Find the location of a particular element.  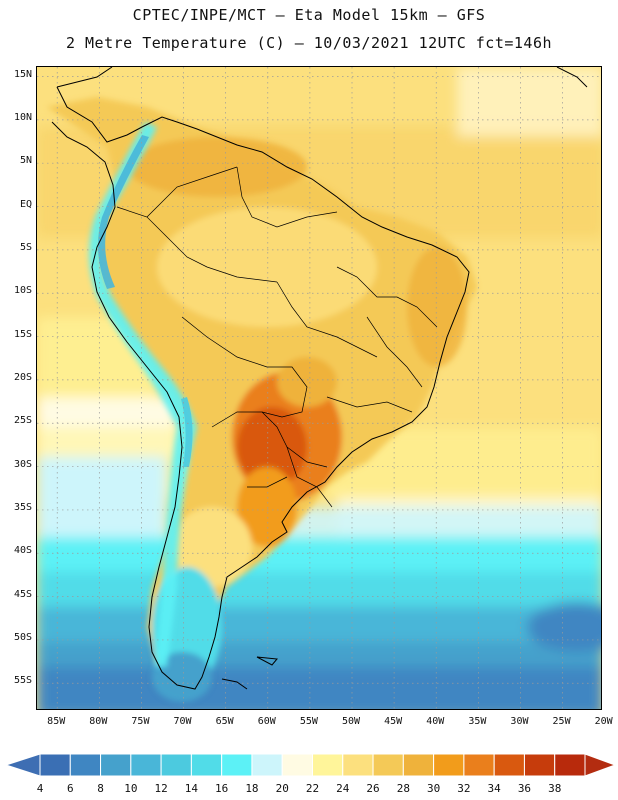

longitude-tick-label: 20W is located at coordinates (603, 721).